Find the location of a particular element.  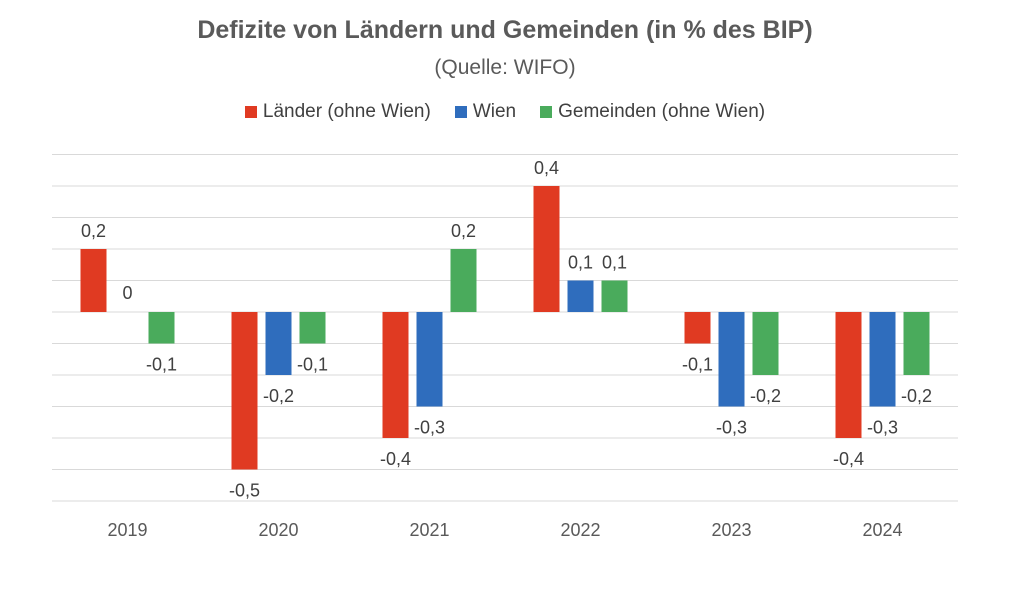

bar-2019-s0 is located at coordinates (93, 280).